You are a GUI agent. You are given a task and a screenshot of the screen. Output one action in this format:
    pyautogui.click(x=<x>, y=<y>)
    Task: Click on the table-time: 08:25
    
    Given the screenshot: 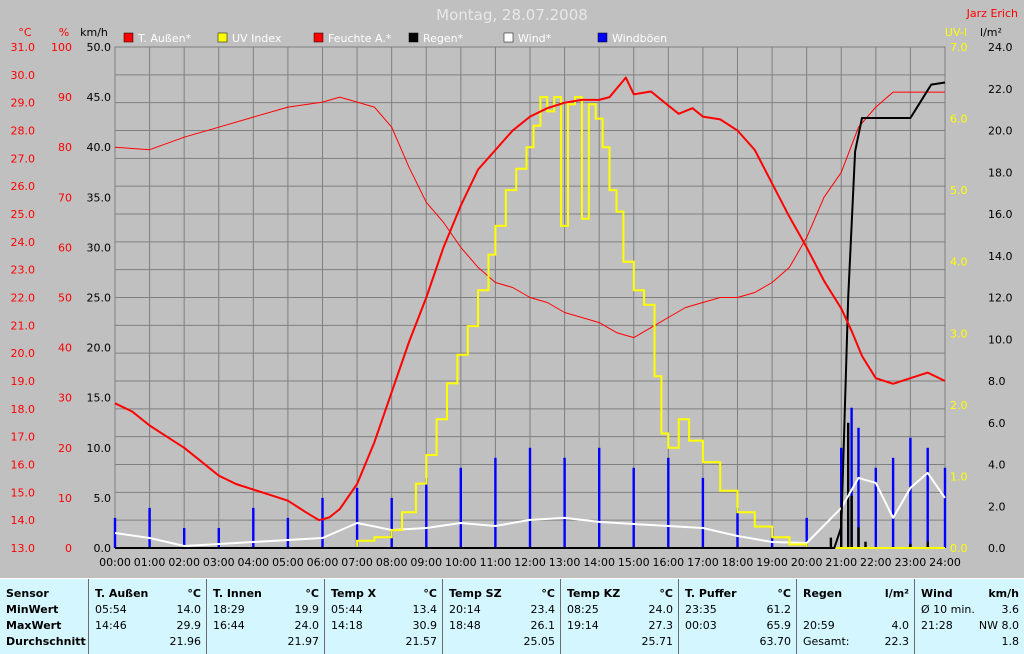 What is the action you would take?
    pyautogui.click(x=583, y=609)
    